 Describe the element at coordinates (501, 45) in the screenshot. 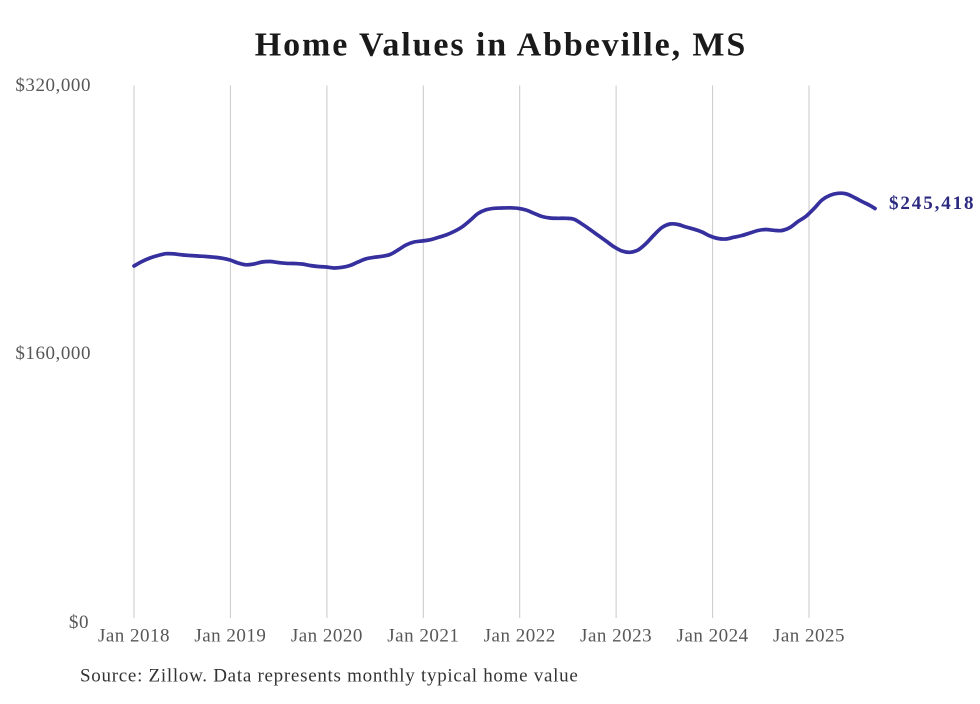

I see `svg-text: Home Values in Abbeville, MS` at that location.